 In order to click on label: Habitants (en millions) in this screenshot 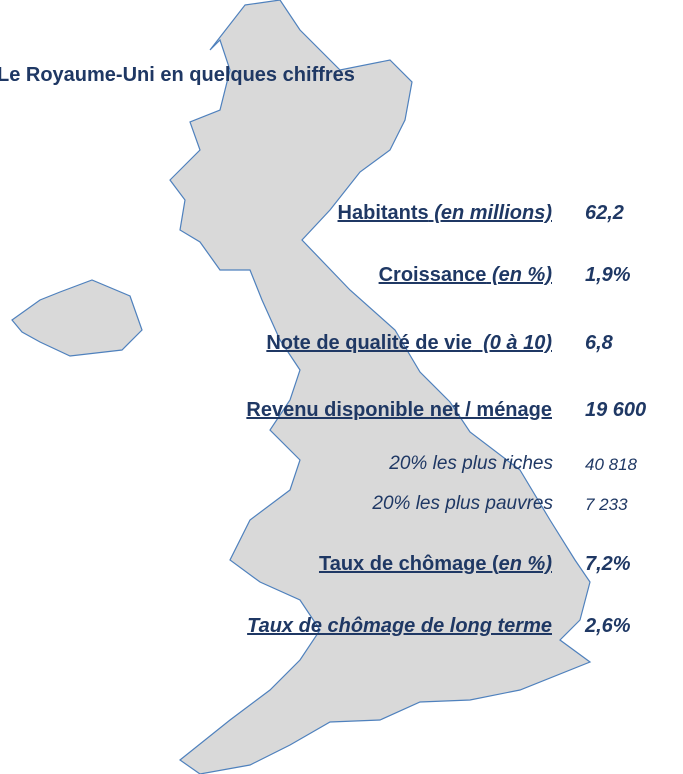, I will do `click(445, 213)`.